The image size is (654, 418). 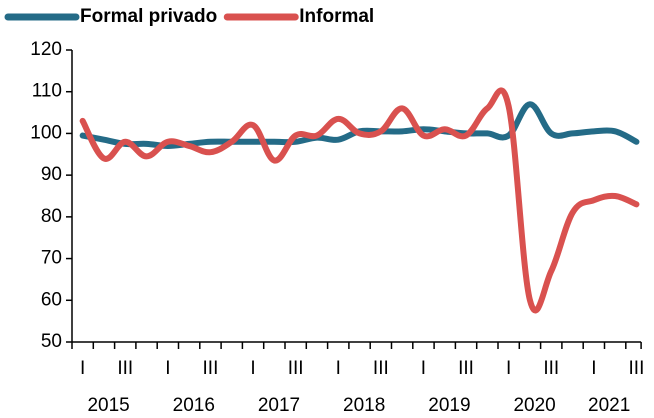 I want to click on year-label: 2020, so click(x=534, y=405).